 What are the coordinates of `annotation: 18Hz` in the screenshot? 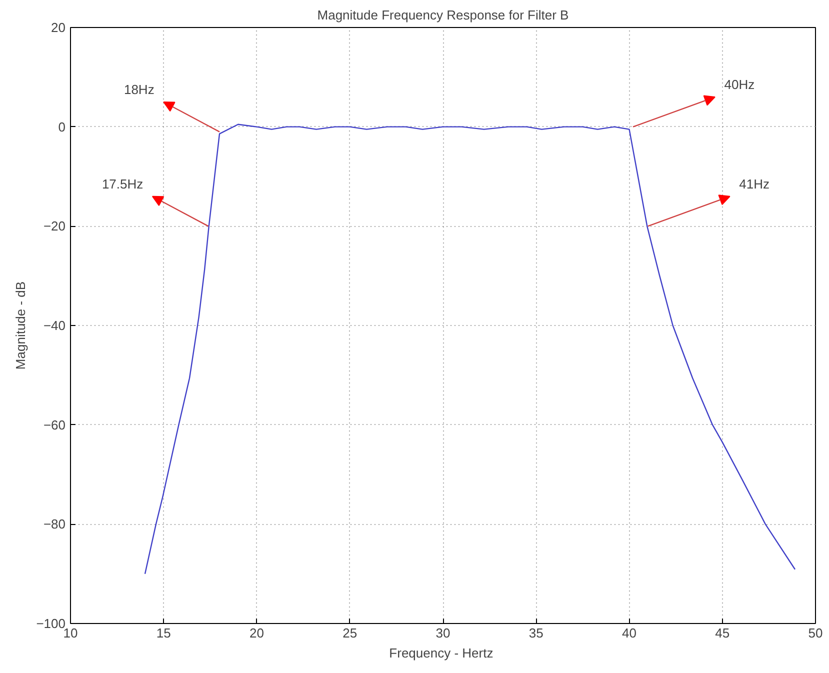 It's located at (139, 90).